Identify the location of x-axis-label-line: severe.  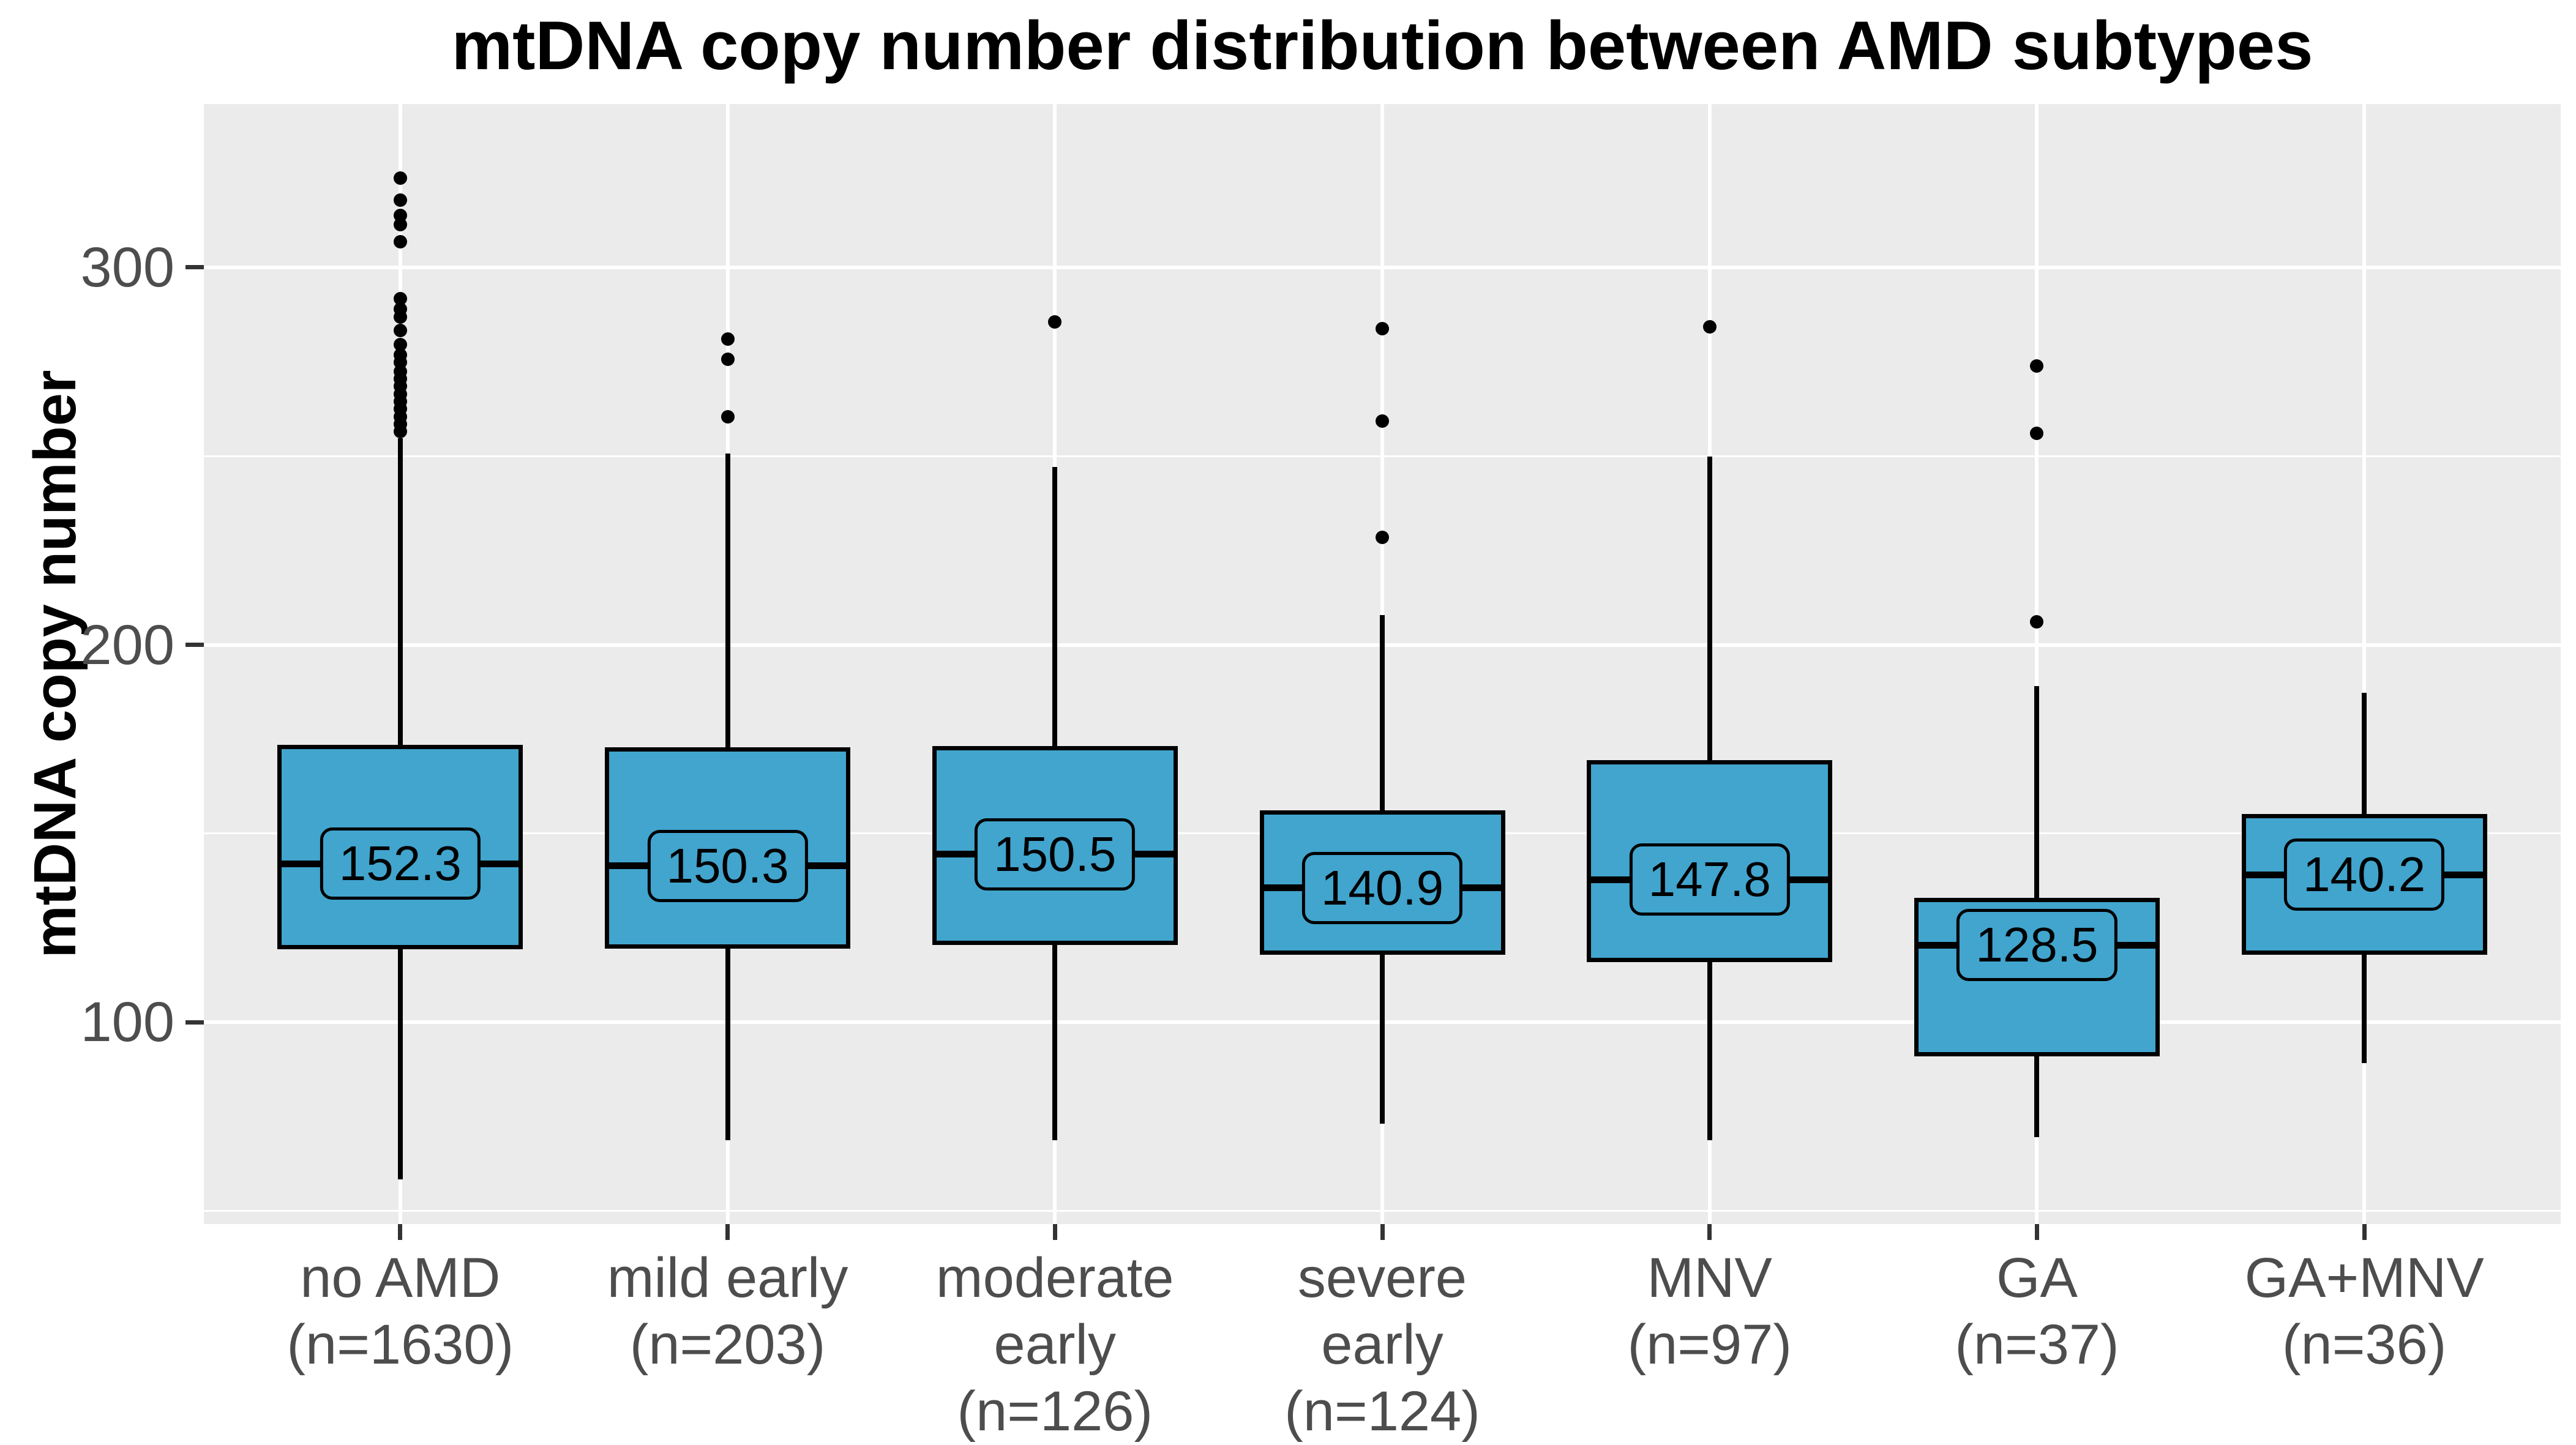
(1382, 1278).